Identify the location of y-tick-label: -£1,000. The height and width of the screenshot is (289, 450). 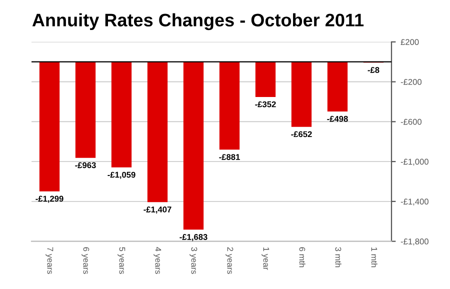
(414, 162).